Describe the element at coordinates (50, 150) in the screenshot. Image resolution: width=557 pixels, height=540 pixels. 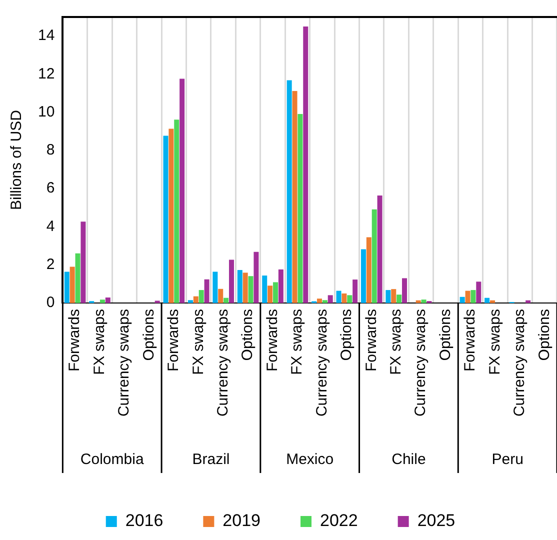
I see `y-tick-label: 8` at that location.